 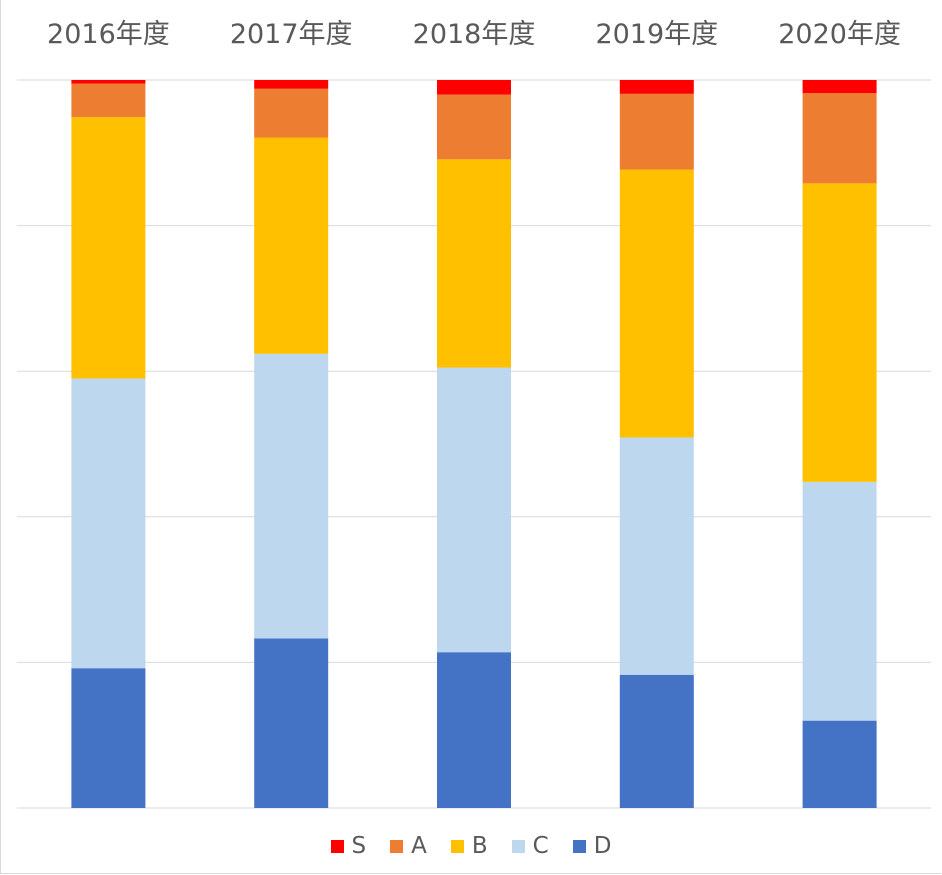 What do you see at coordinates (839, 34) in the screenshot?
I see `category-label: 2020年度` at bounding box center [839, 34].